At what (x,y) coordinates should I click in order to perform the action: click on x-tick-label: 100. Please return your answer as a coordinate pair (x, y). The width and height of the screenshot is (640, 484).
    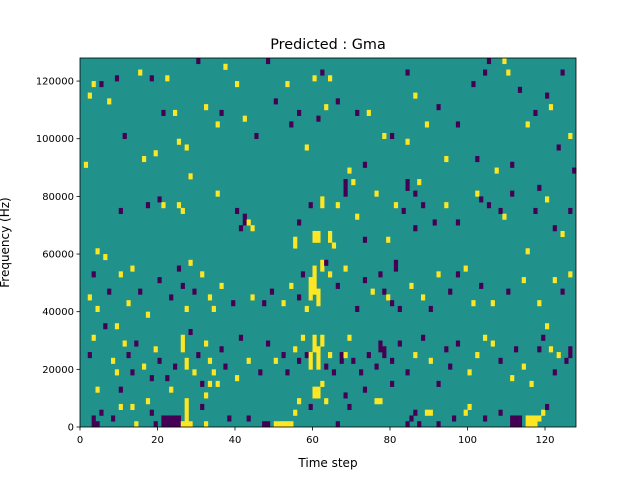
    Looking at the image, I should click on (467, 440).